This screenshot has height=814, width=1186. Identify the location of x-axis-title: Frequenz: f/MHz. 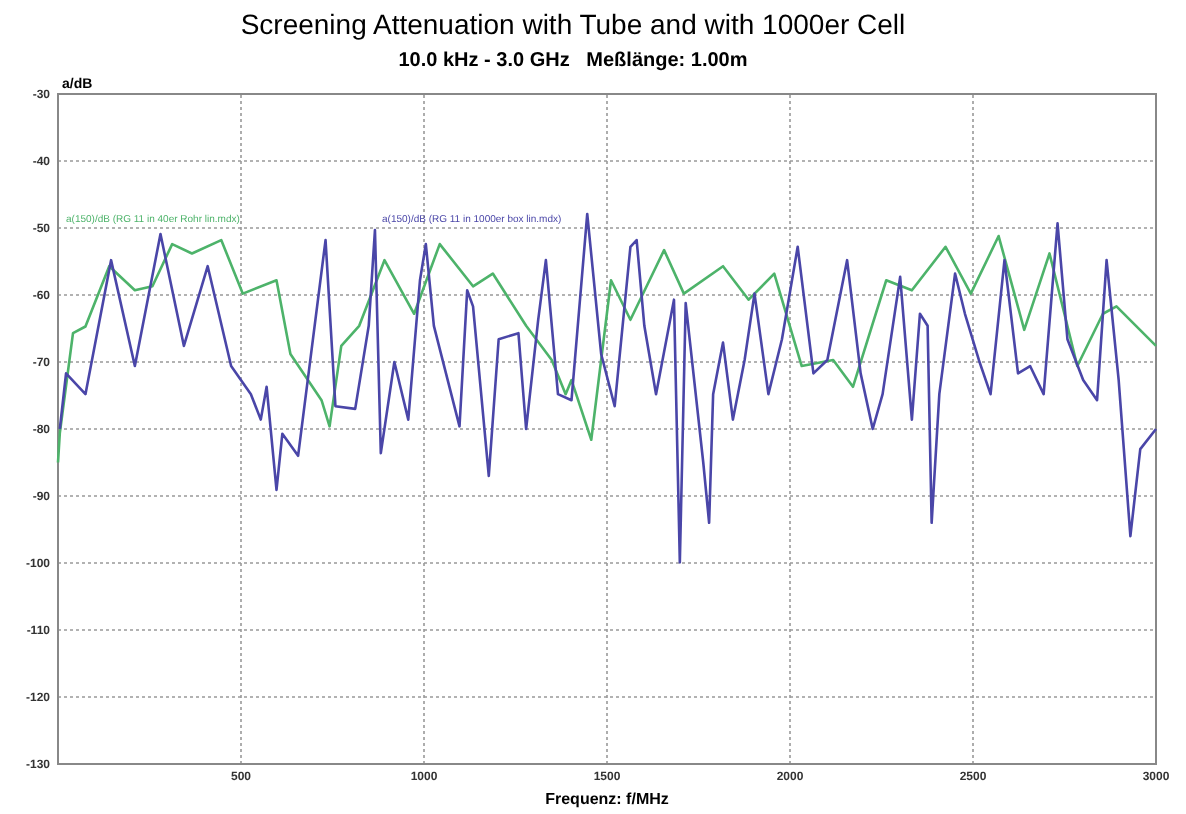
(607, 799).